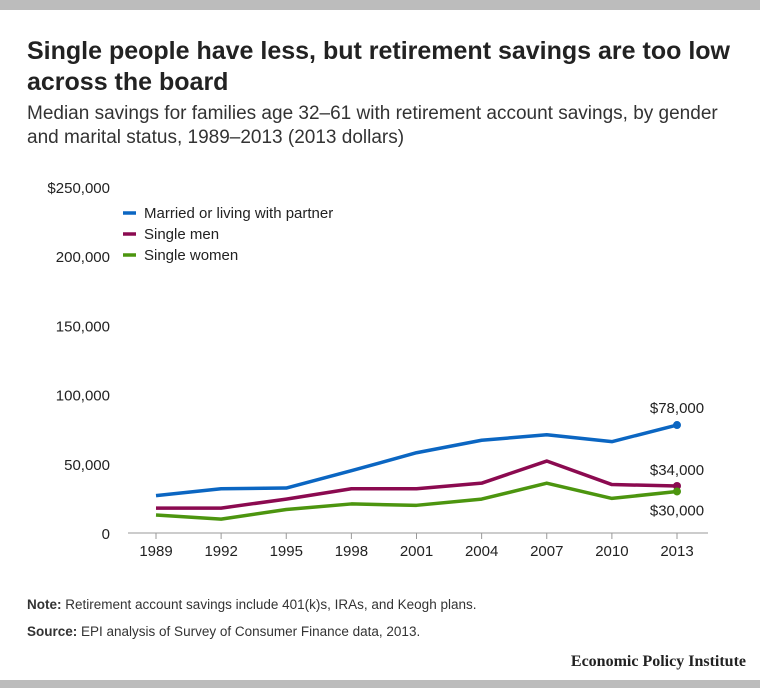  I want to click on y-tick-label: 150,000, so click(83, 326).